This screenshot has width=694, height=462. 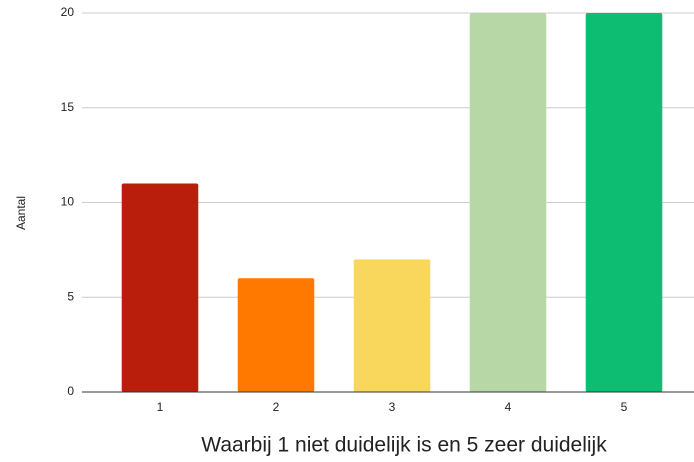 What do you see at coordinates (392, 407) in the screenshot?
I see `x-tick-label: 3` at bounding box center [392, 407].